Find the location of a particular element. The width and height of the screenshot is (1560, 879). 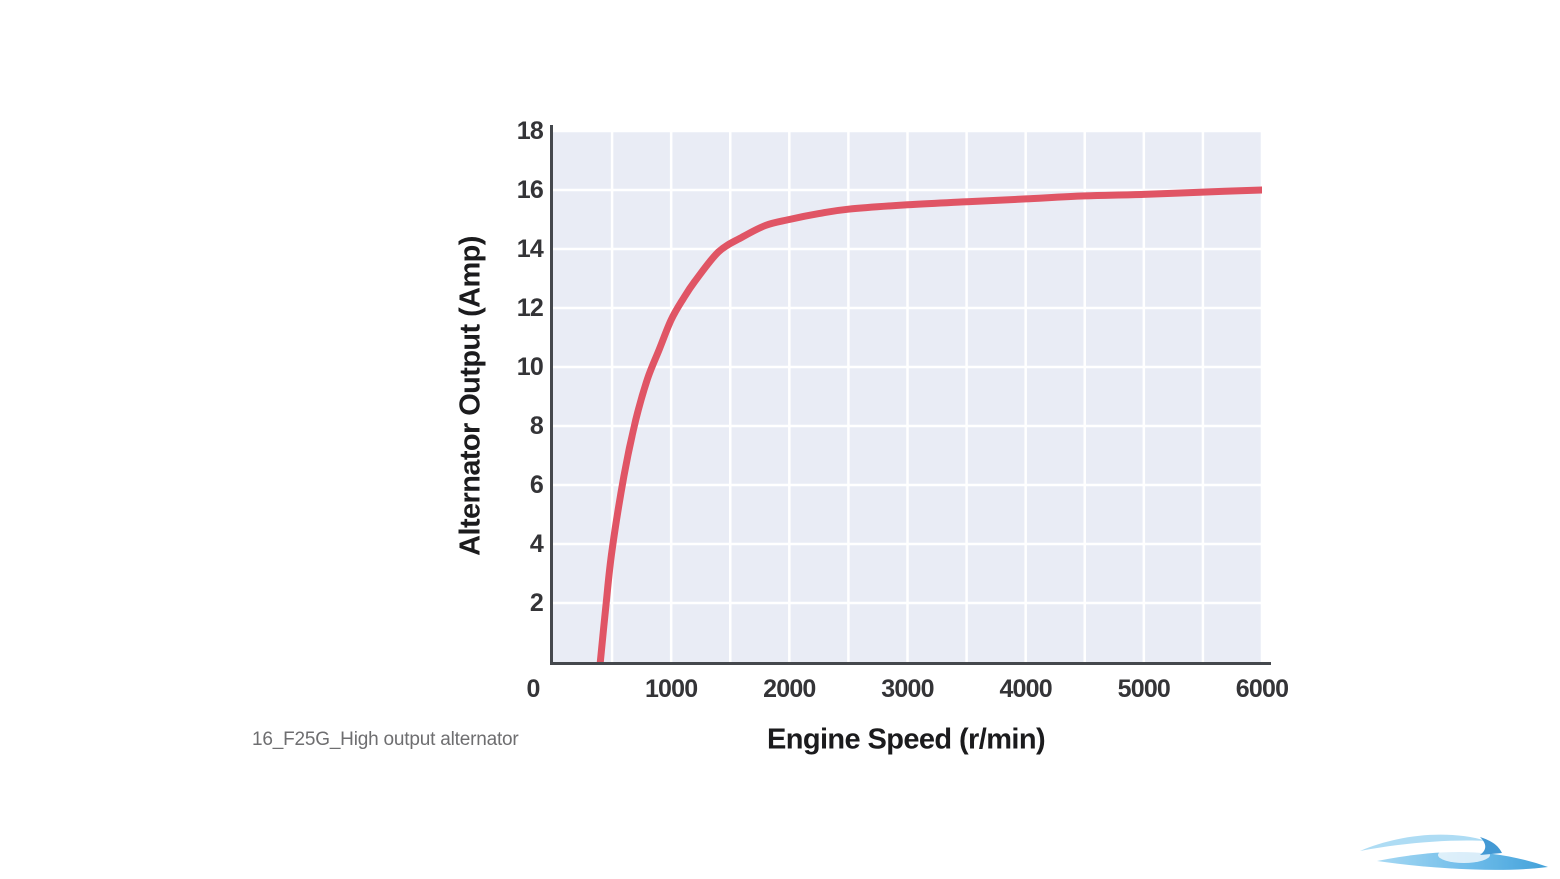

x-tick-label: 1000 is located at coordinates (671, 689).